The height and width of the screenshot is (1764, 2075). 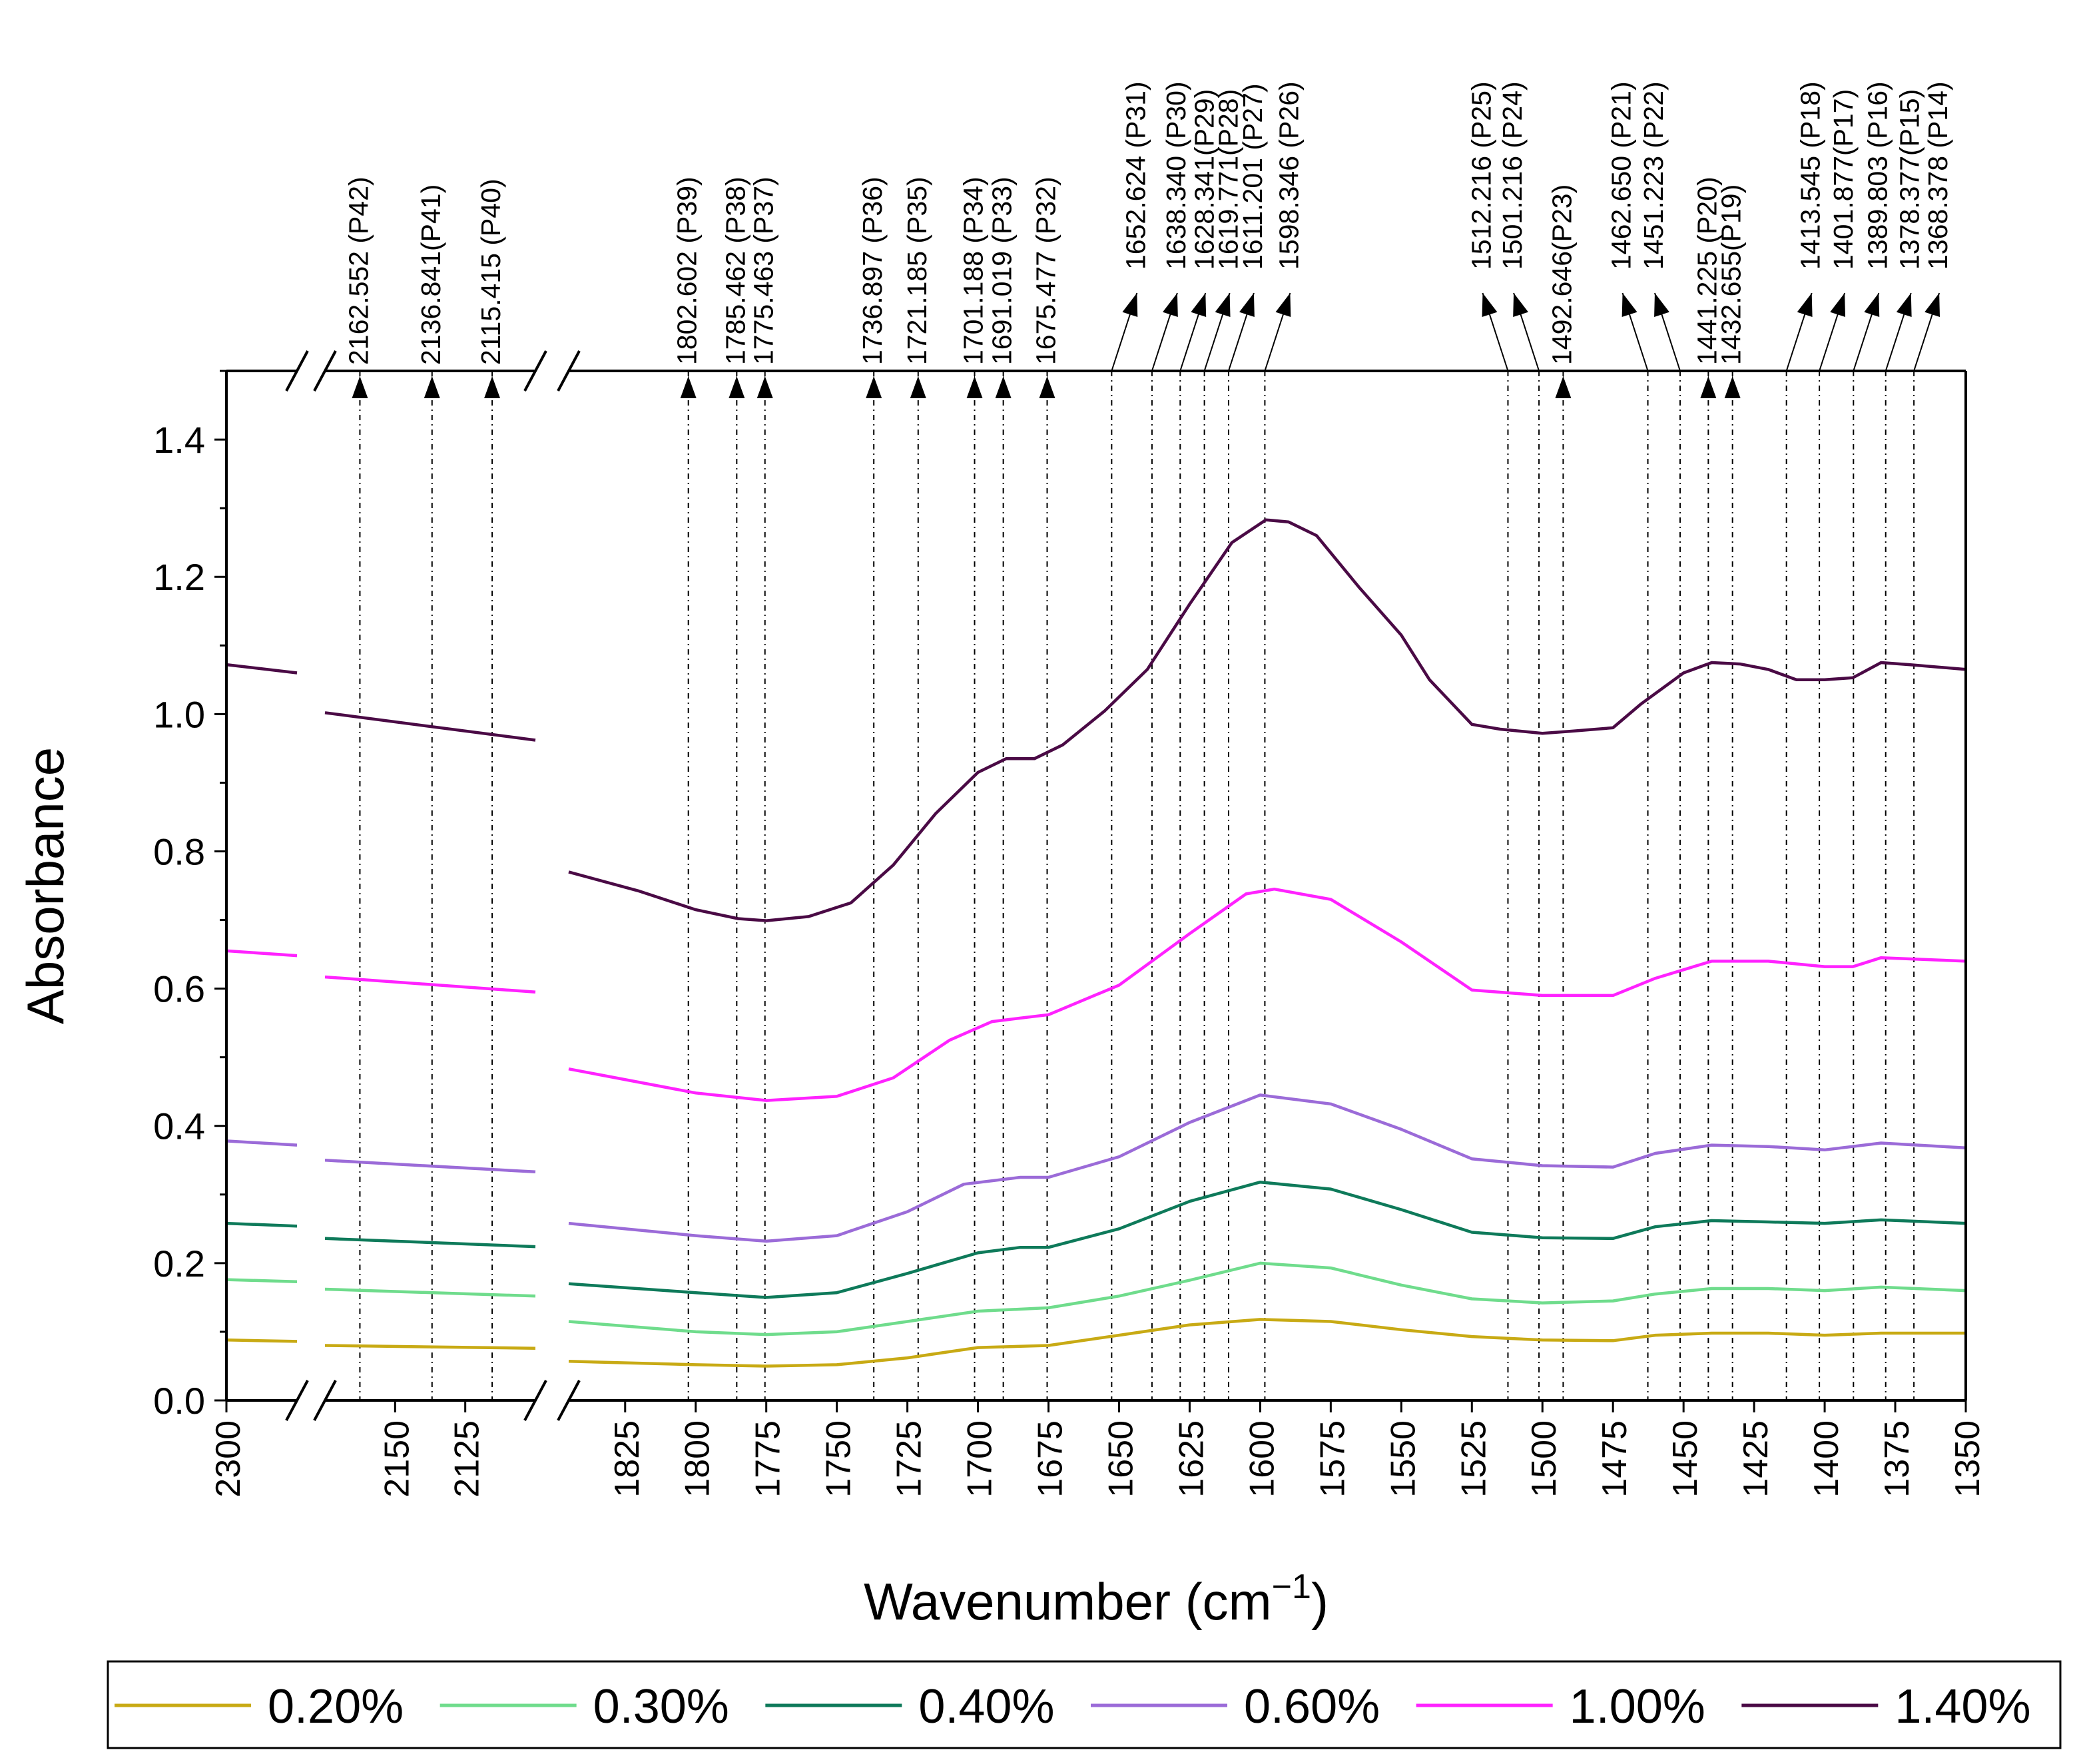 I want to click on peak-label: 1611.201 (P27), so click(x=1252, y=177).